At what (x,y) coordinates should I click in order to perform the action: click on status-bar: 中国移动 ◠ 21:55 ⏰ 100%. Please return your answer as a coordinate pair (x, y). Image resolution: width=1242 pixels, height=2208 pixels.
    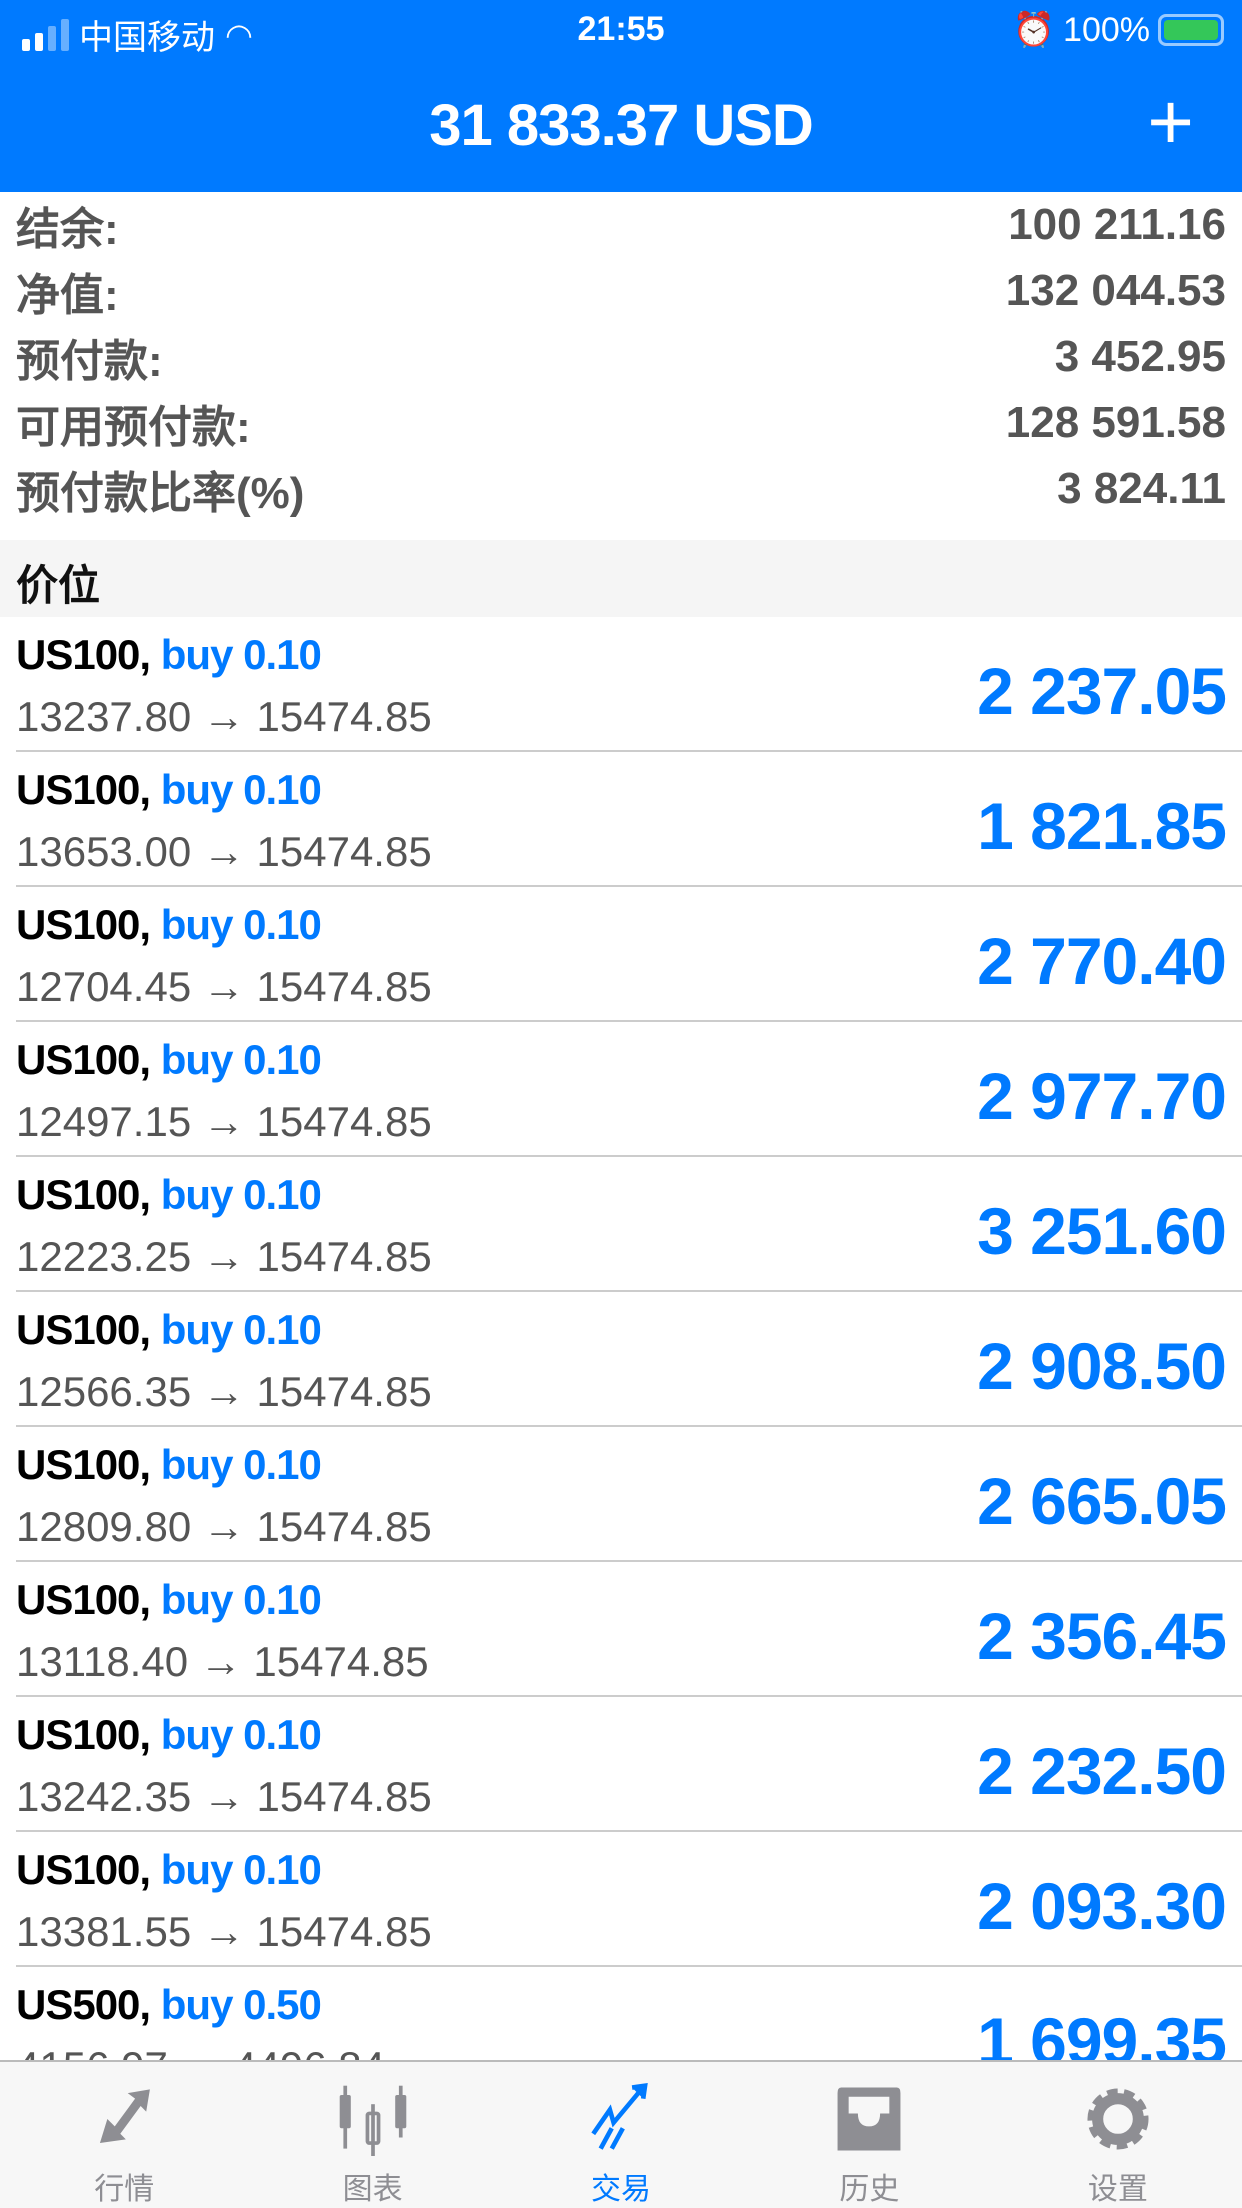
    Looking at the image, I should click on (621, 31).